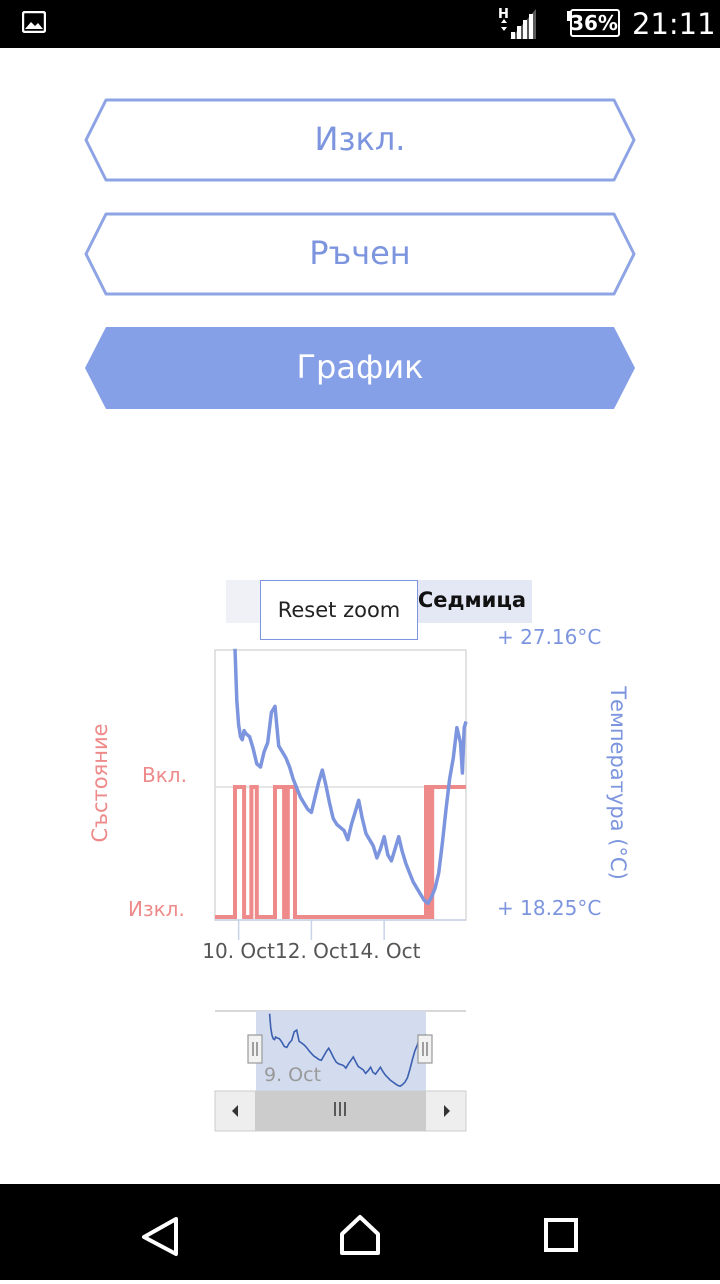 The image size is (720, 1284). Describe the element at coordinates (549, 908) in the screenshot. I see `temperature-min-label: + 18.25°C` at that location.